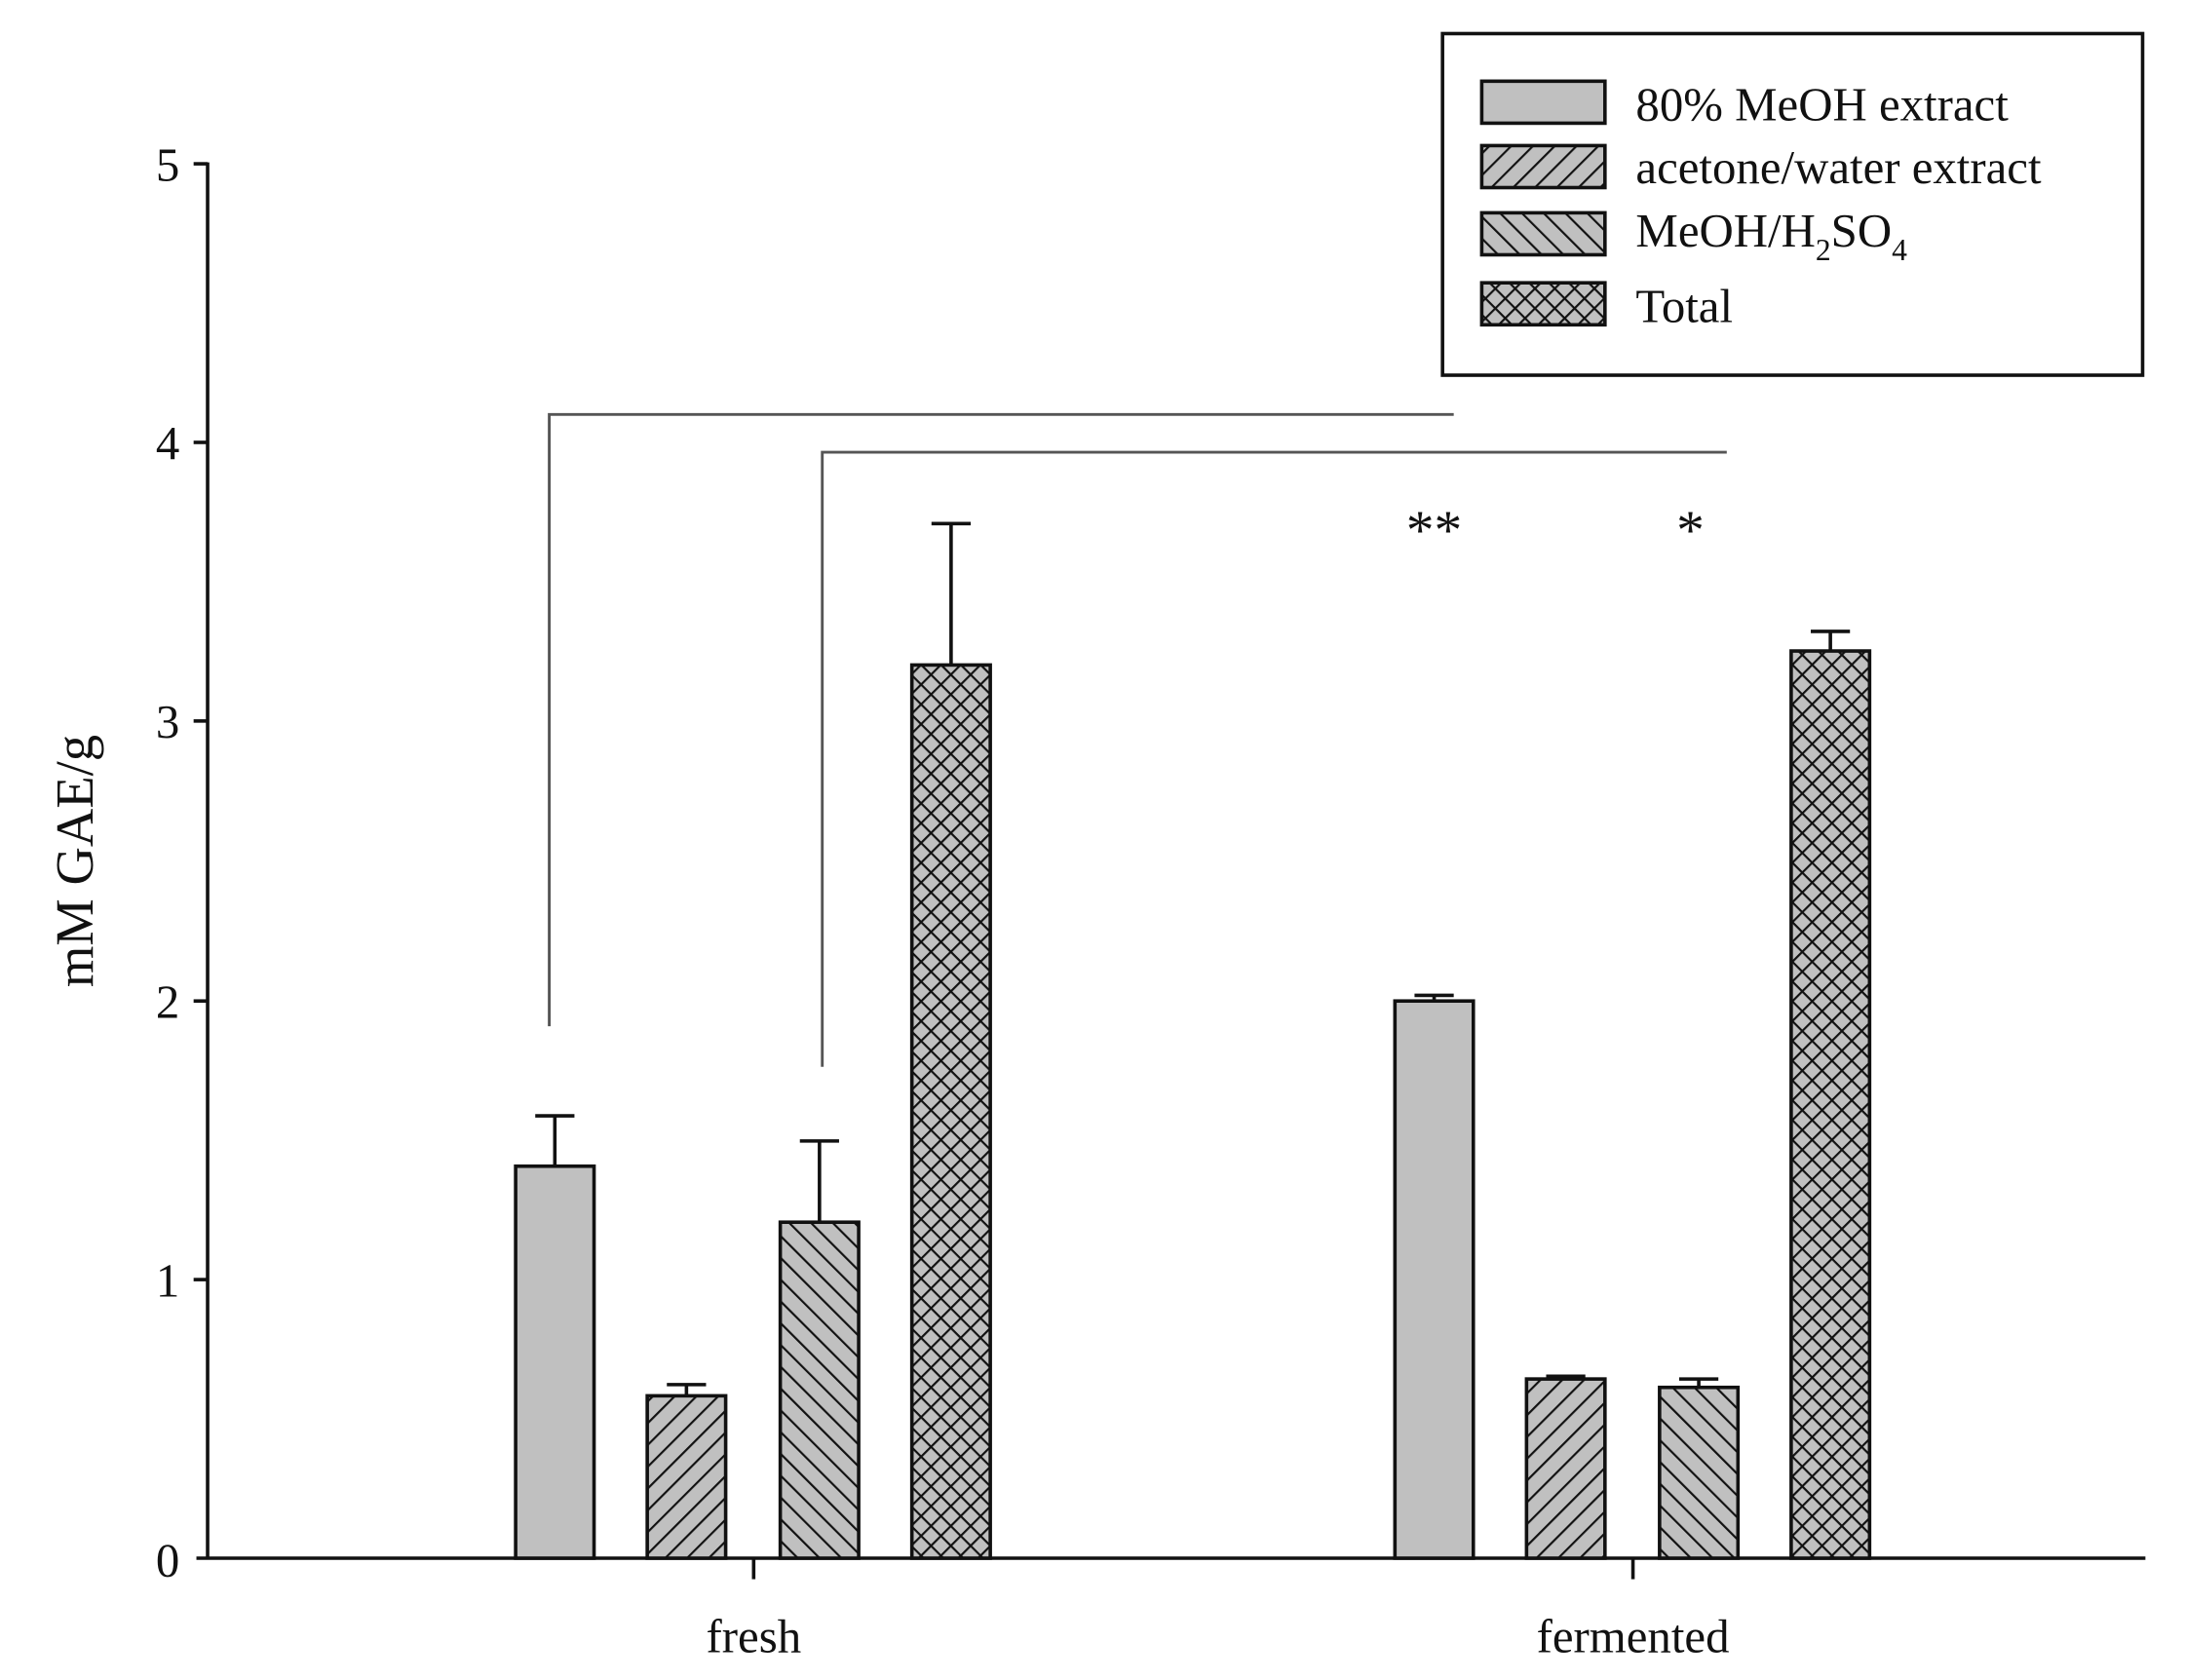  What do you see at coordinates (1771, 235) in the screenshot?
I see `legend-item-meoh-h2so4: MeOH/H2SO4` at bounding box center [1771, 235].